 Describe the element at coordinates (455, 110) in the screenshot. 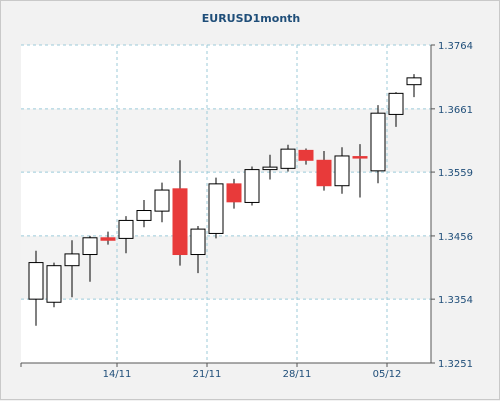

I see `y-tick-label: 1.3661` at that location.